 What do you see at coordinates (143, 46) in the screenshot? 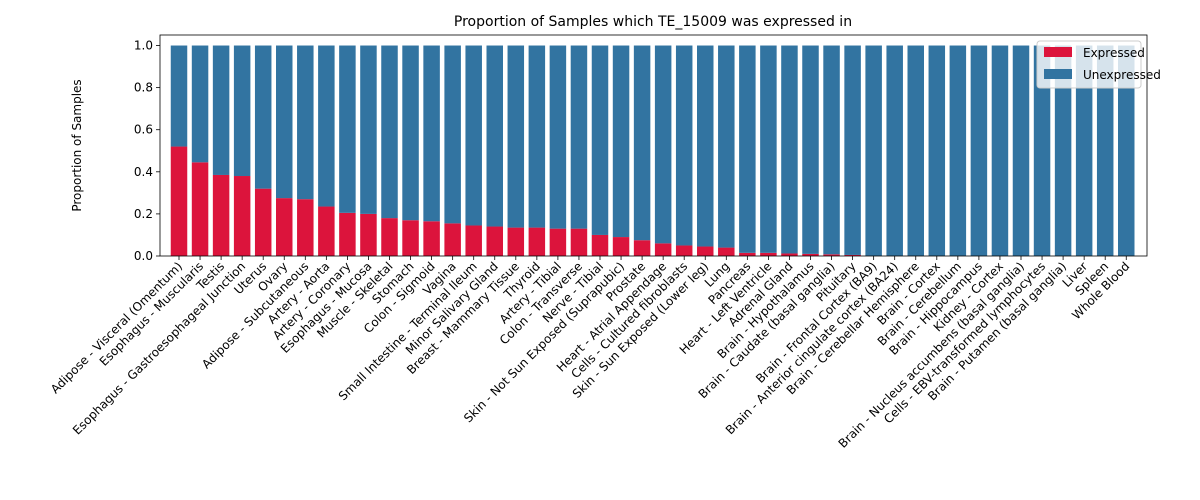
I see `y-tick-label-5: 1.0` at bounding box center [143, 46].